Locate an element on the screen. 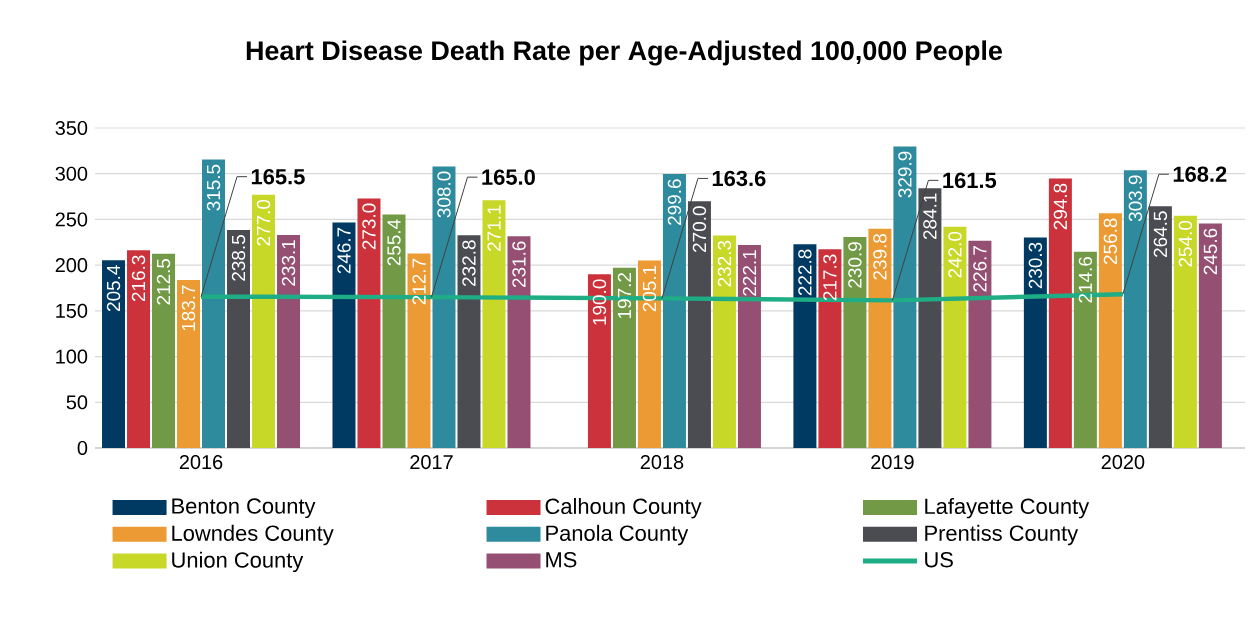 Image resolution: width=1248 pixels, height=617 pixels. y-tick-label: 300 is located at coordinates (71, 173).